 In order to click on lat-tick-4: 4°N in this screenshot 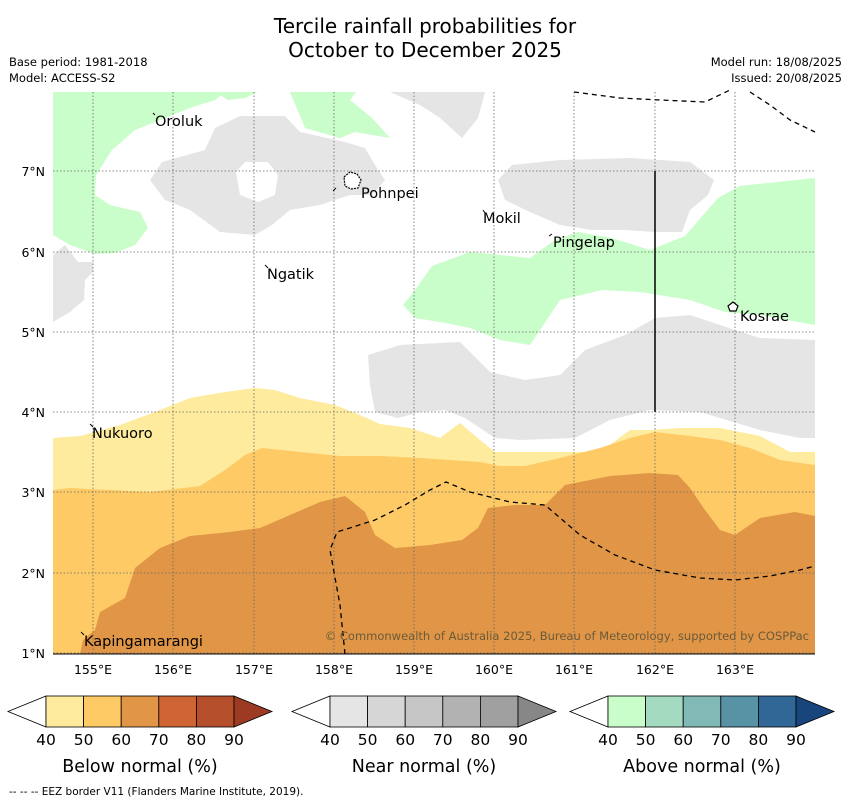, I will do `click(33, 412)`.